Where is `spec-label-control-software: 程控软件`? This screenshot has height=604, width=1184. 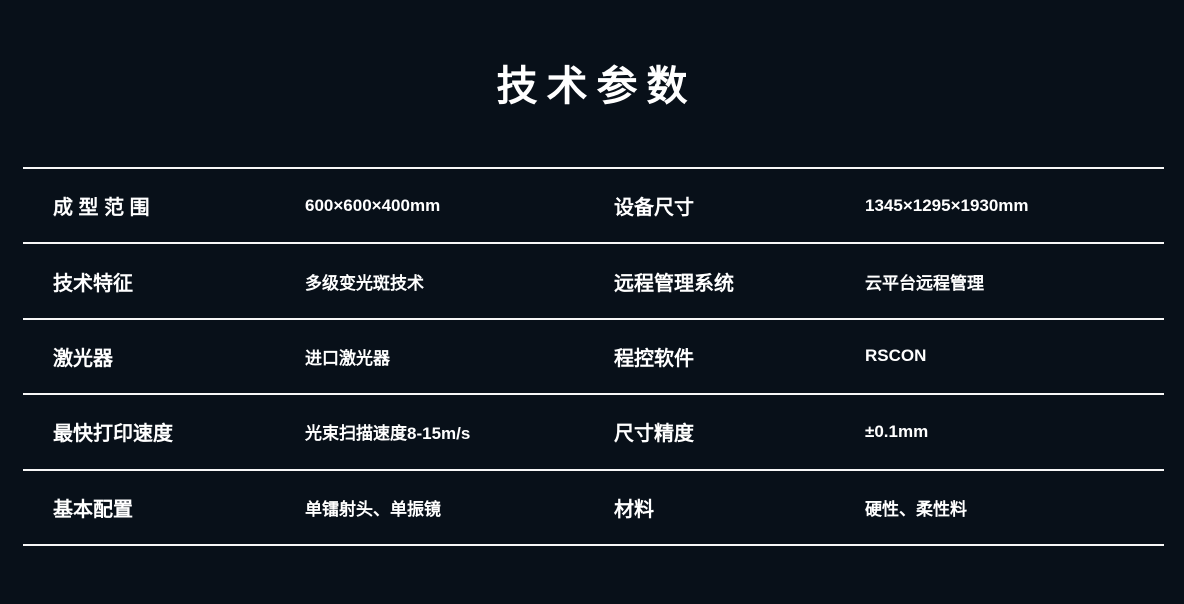
spec-label-control-software: 程控软件 is located at coordinates (654, 358).